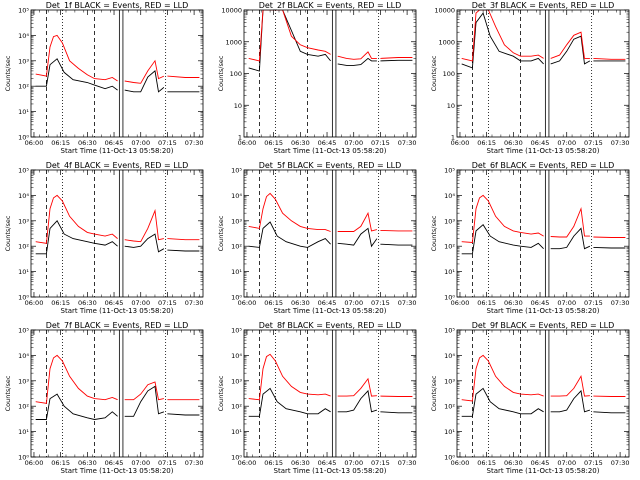 This screenshot has height=480, width=640. I want to click on chart-title: Det_6f BLACK = Events, RED = LLD, so click(543, 165).